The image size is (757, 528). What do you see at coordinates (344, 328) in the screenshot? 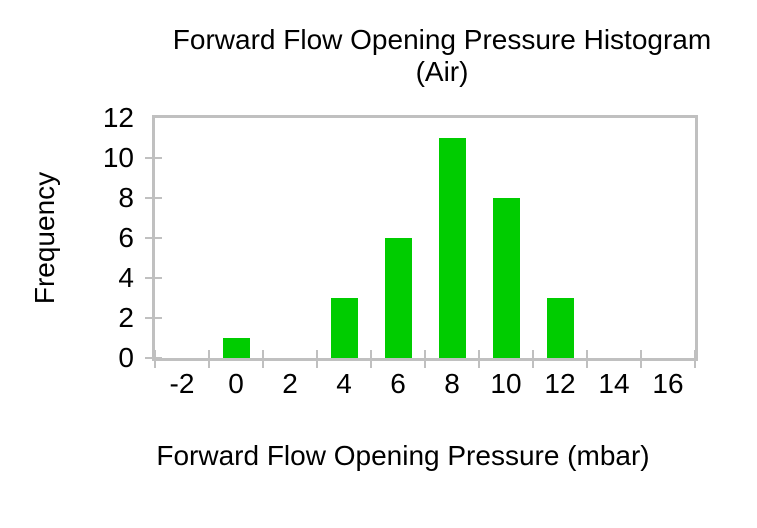
I see `histogram-bar-x4` at bounding box center [344, 328].